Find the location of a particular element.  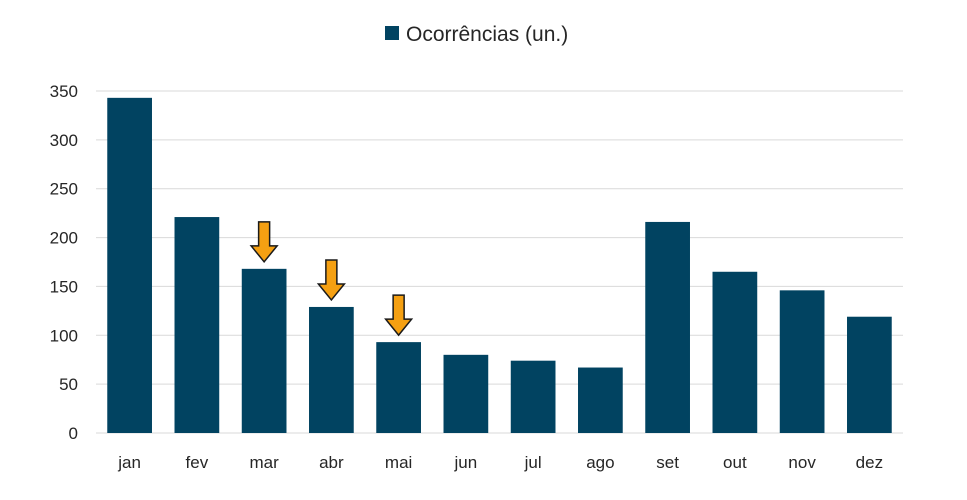

x-axis-tick-labels: jan fev mar abr mai jun jul ago set out nov dez is located at coordinates (500, 462).